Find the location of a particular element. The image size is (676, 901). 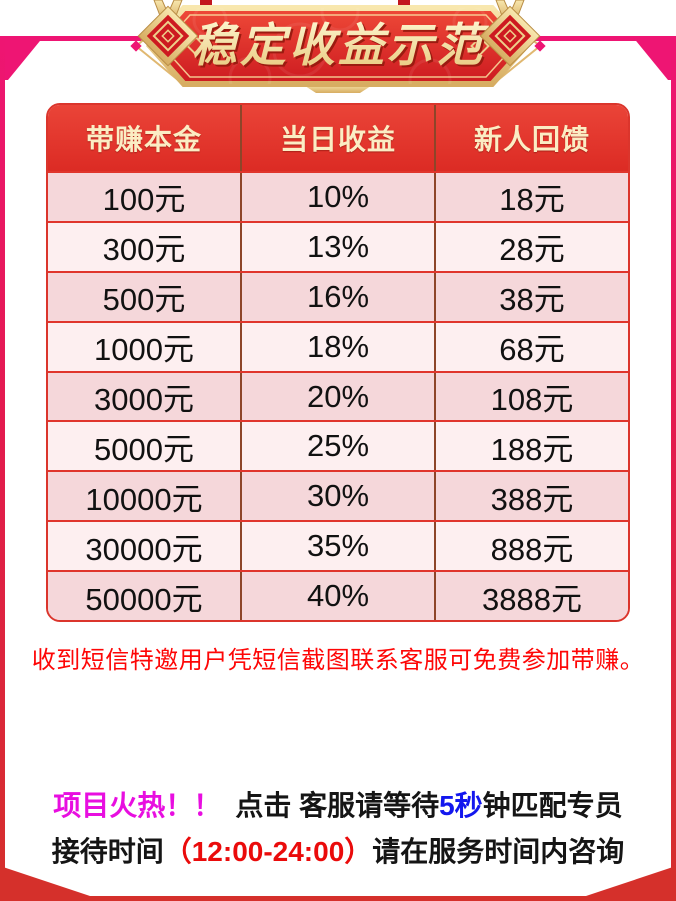

footer-line-2: 接待时间（12:00-24:00）请在服务时间内咨询 is located at coordinates (338, 852).